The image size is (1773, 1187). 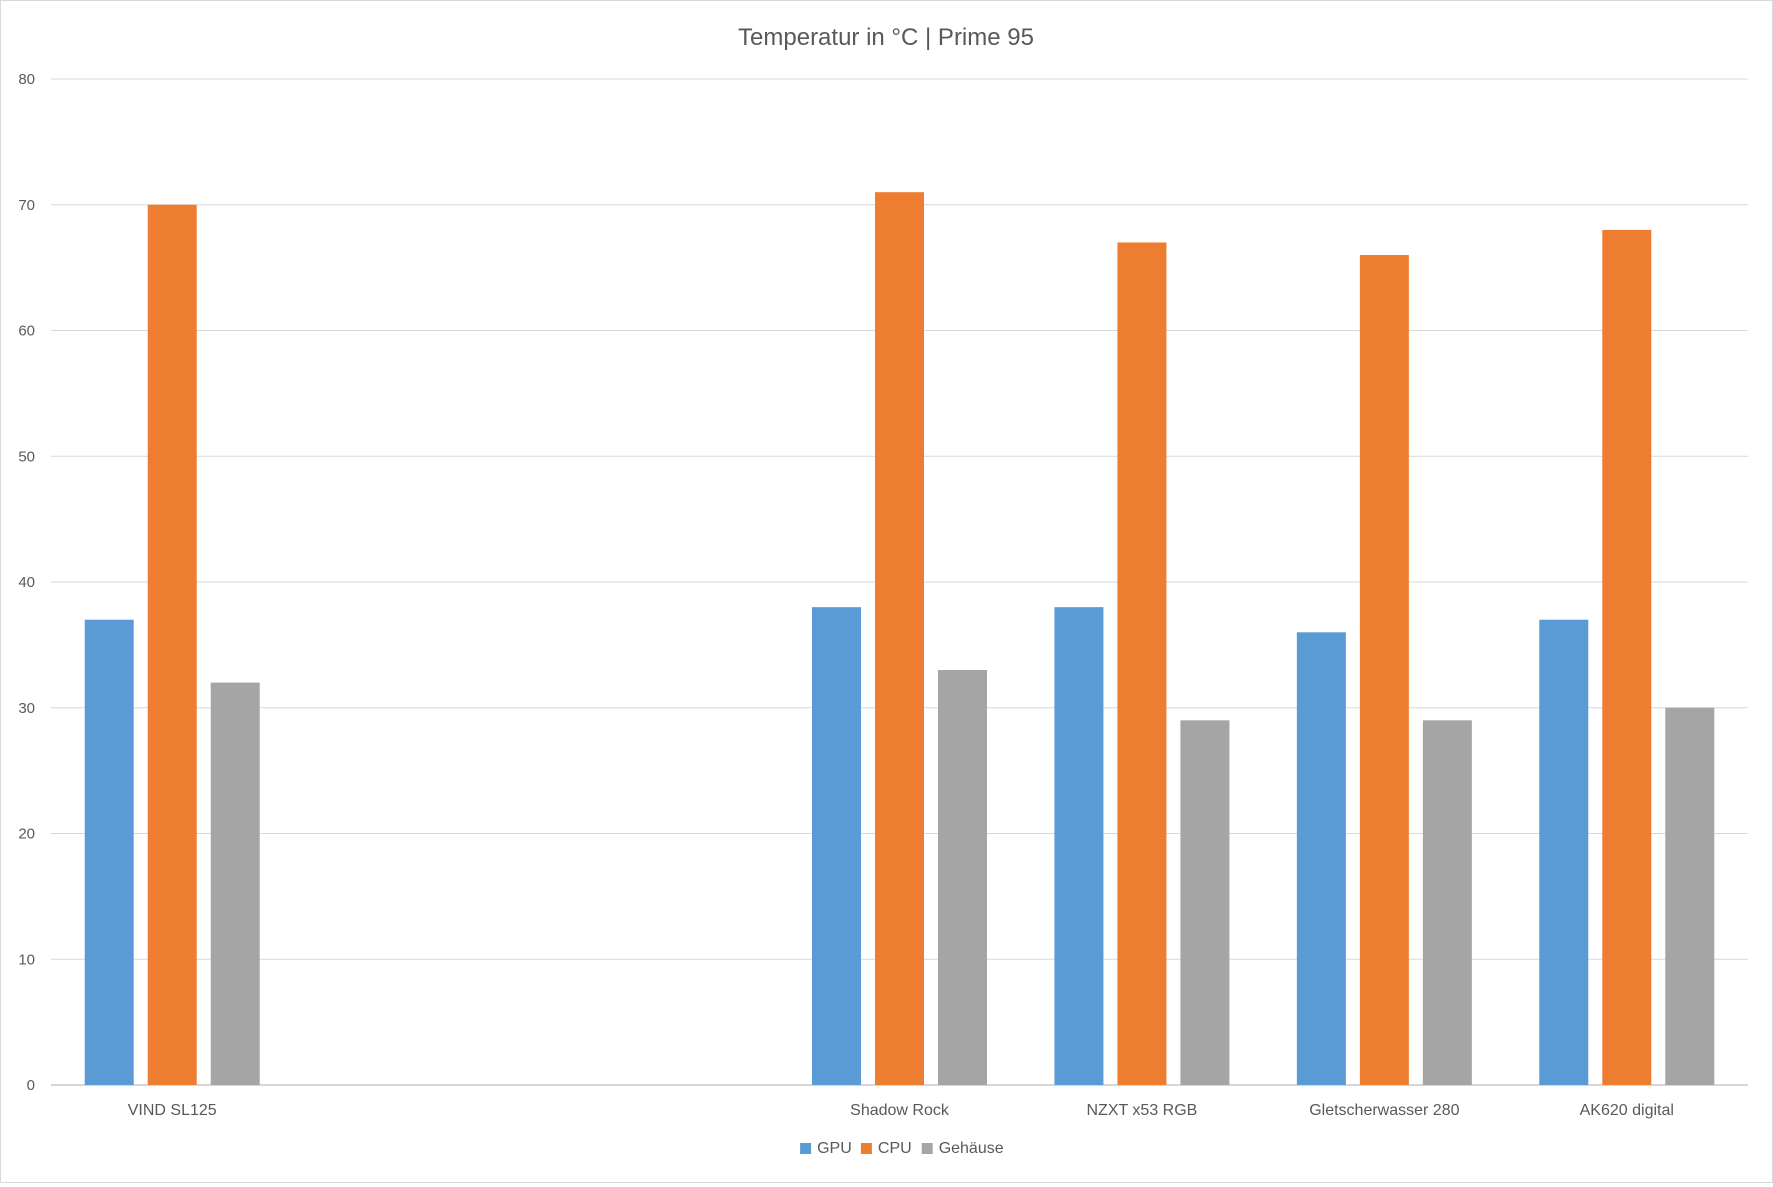 I want to click on y-tick-label: 10, so click(x=26, y=959).